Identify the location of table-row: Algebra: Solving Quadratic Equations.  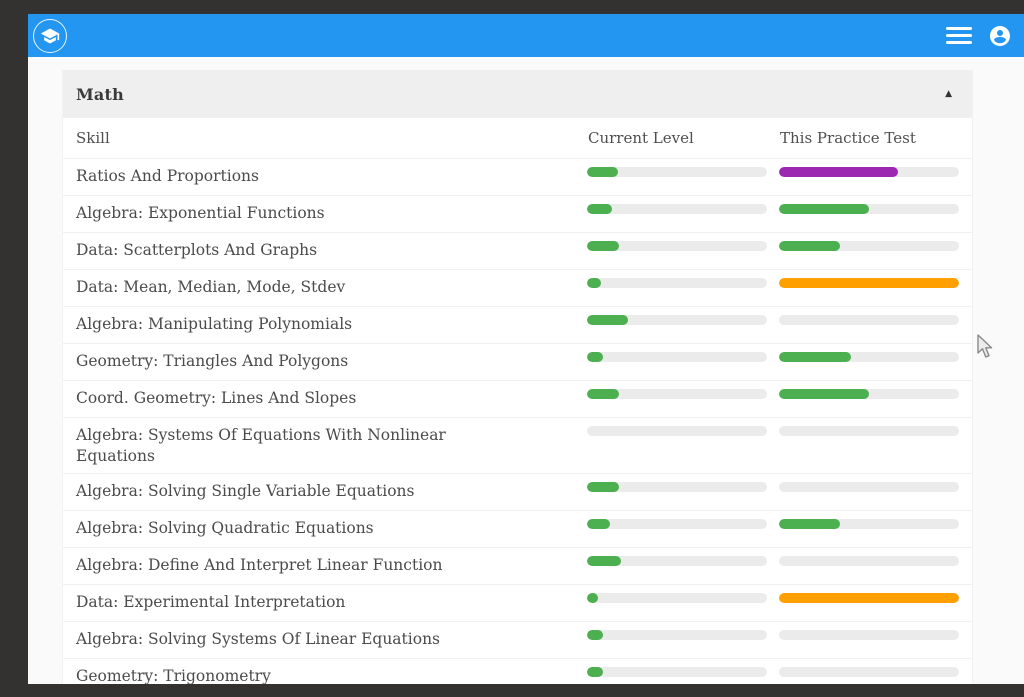
(517, 529).